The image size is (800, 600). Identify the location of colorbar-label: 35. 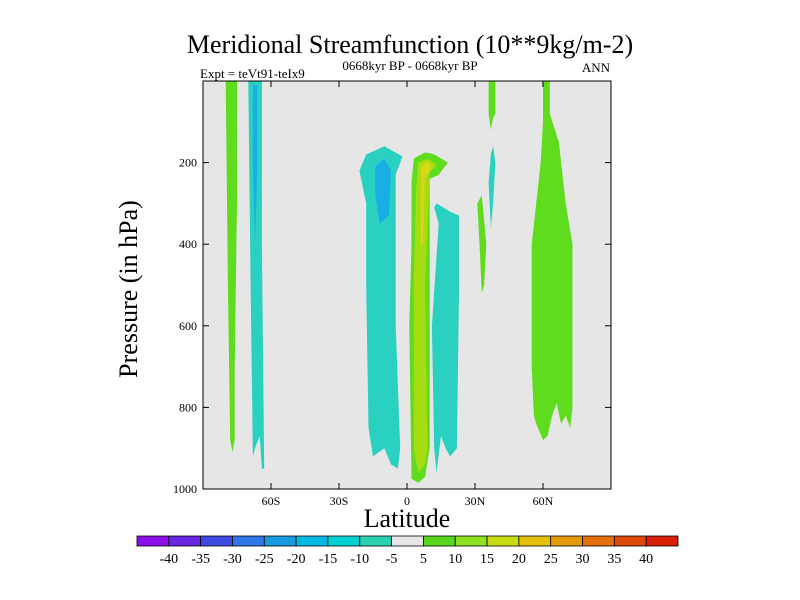
(614, 559).